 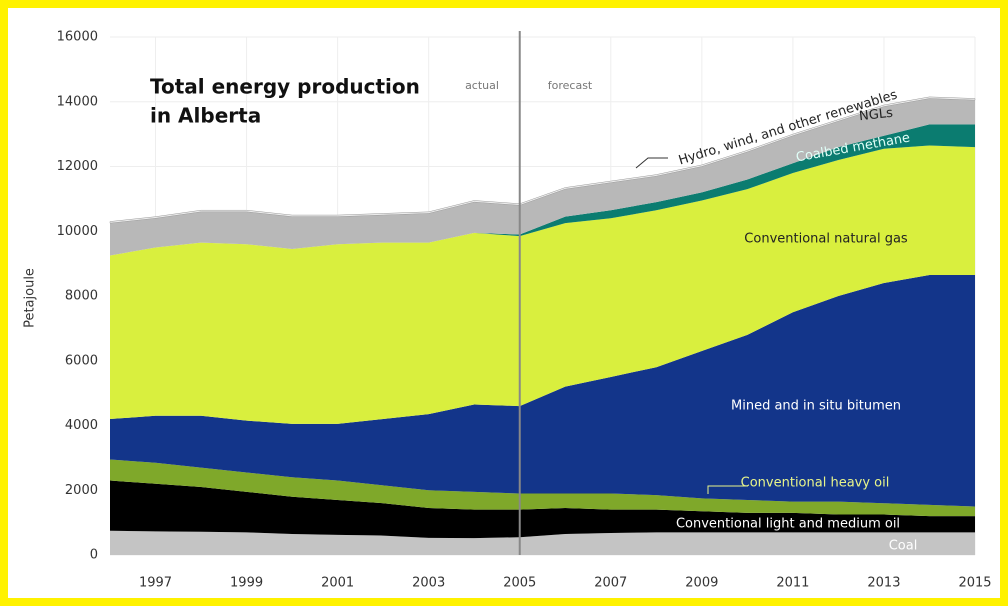 I want to click on x-tick-label: 2013, so click(x=883, y=583).